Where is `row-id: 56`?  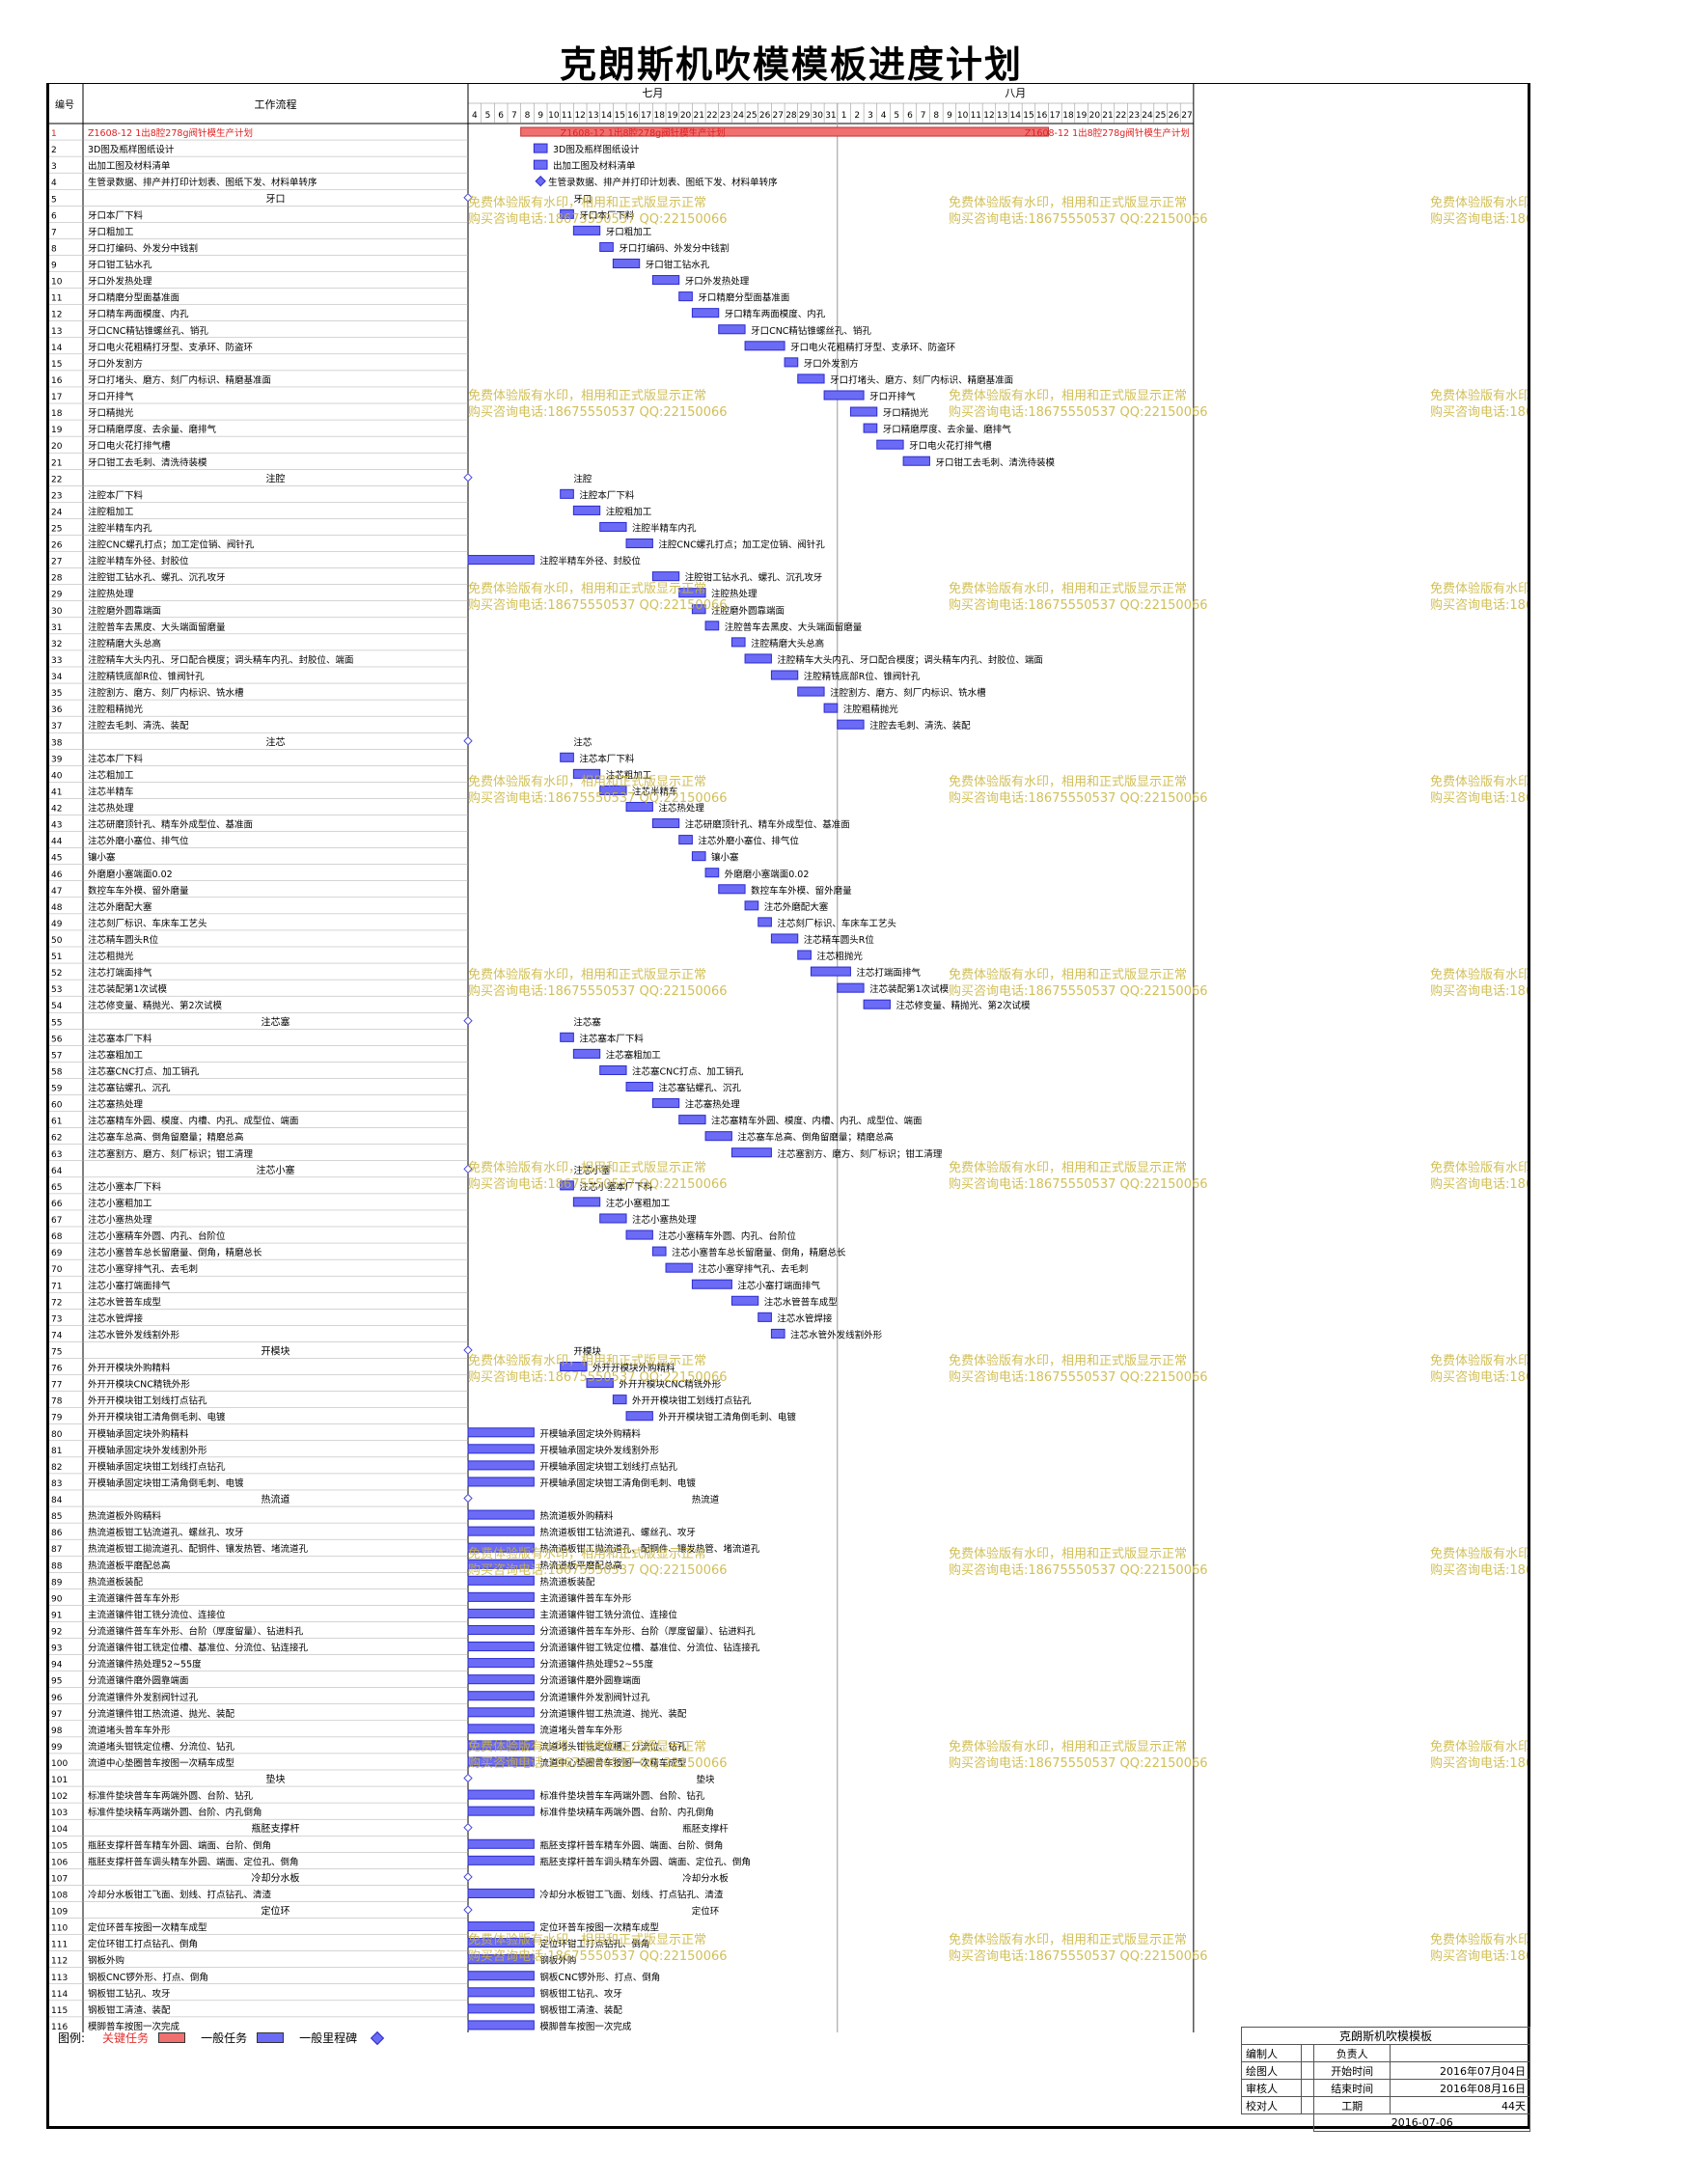 row-id: 56 is located at coordinates (57, 1039).